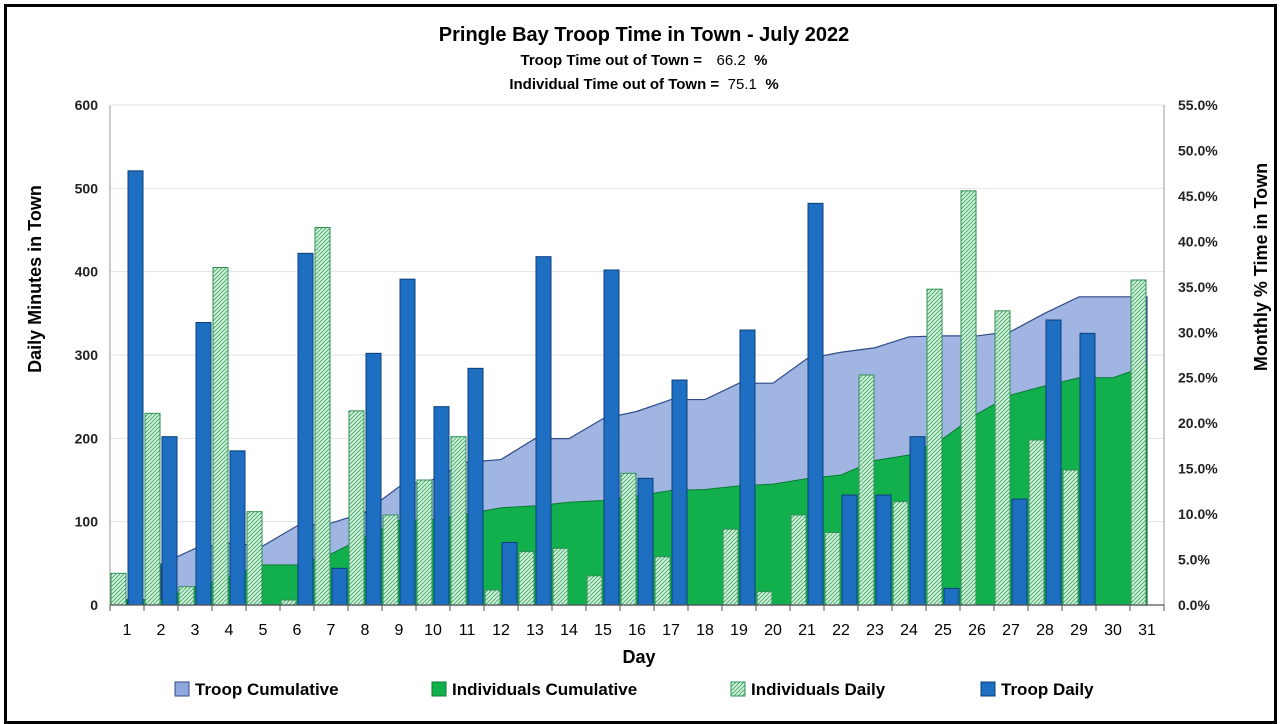 Image resolution: width=1285 pixels, height=724 pixels. What do you see at coordinates (644, 60) in the screenshot?
I see `chart-subtitle-troop: Troop Time out of Town = 66.2 %` at bounding box center [644, 60].